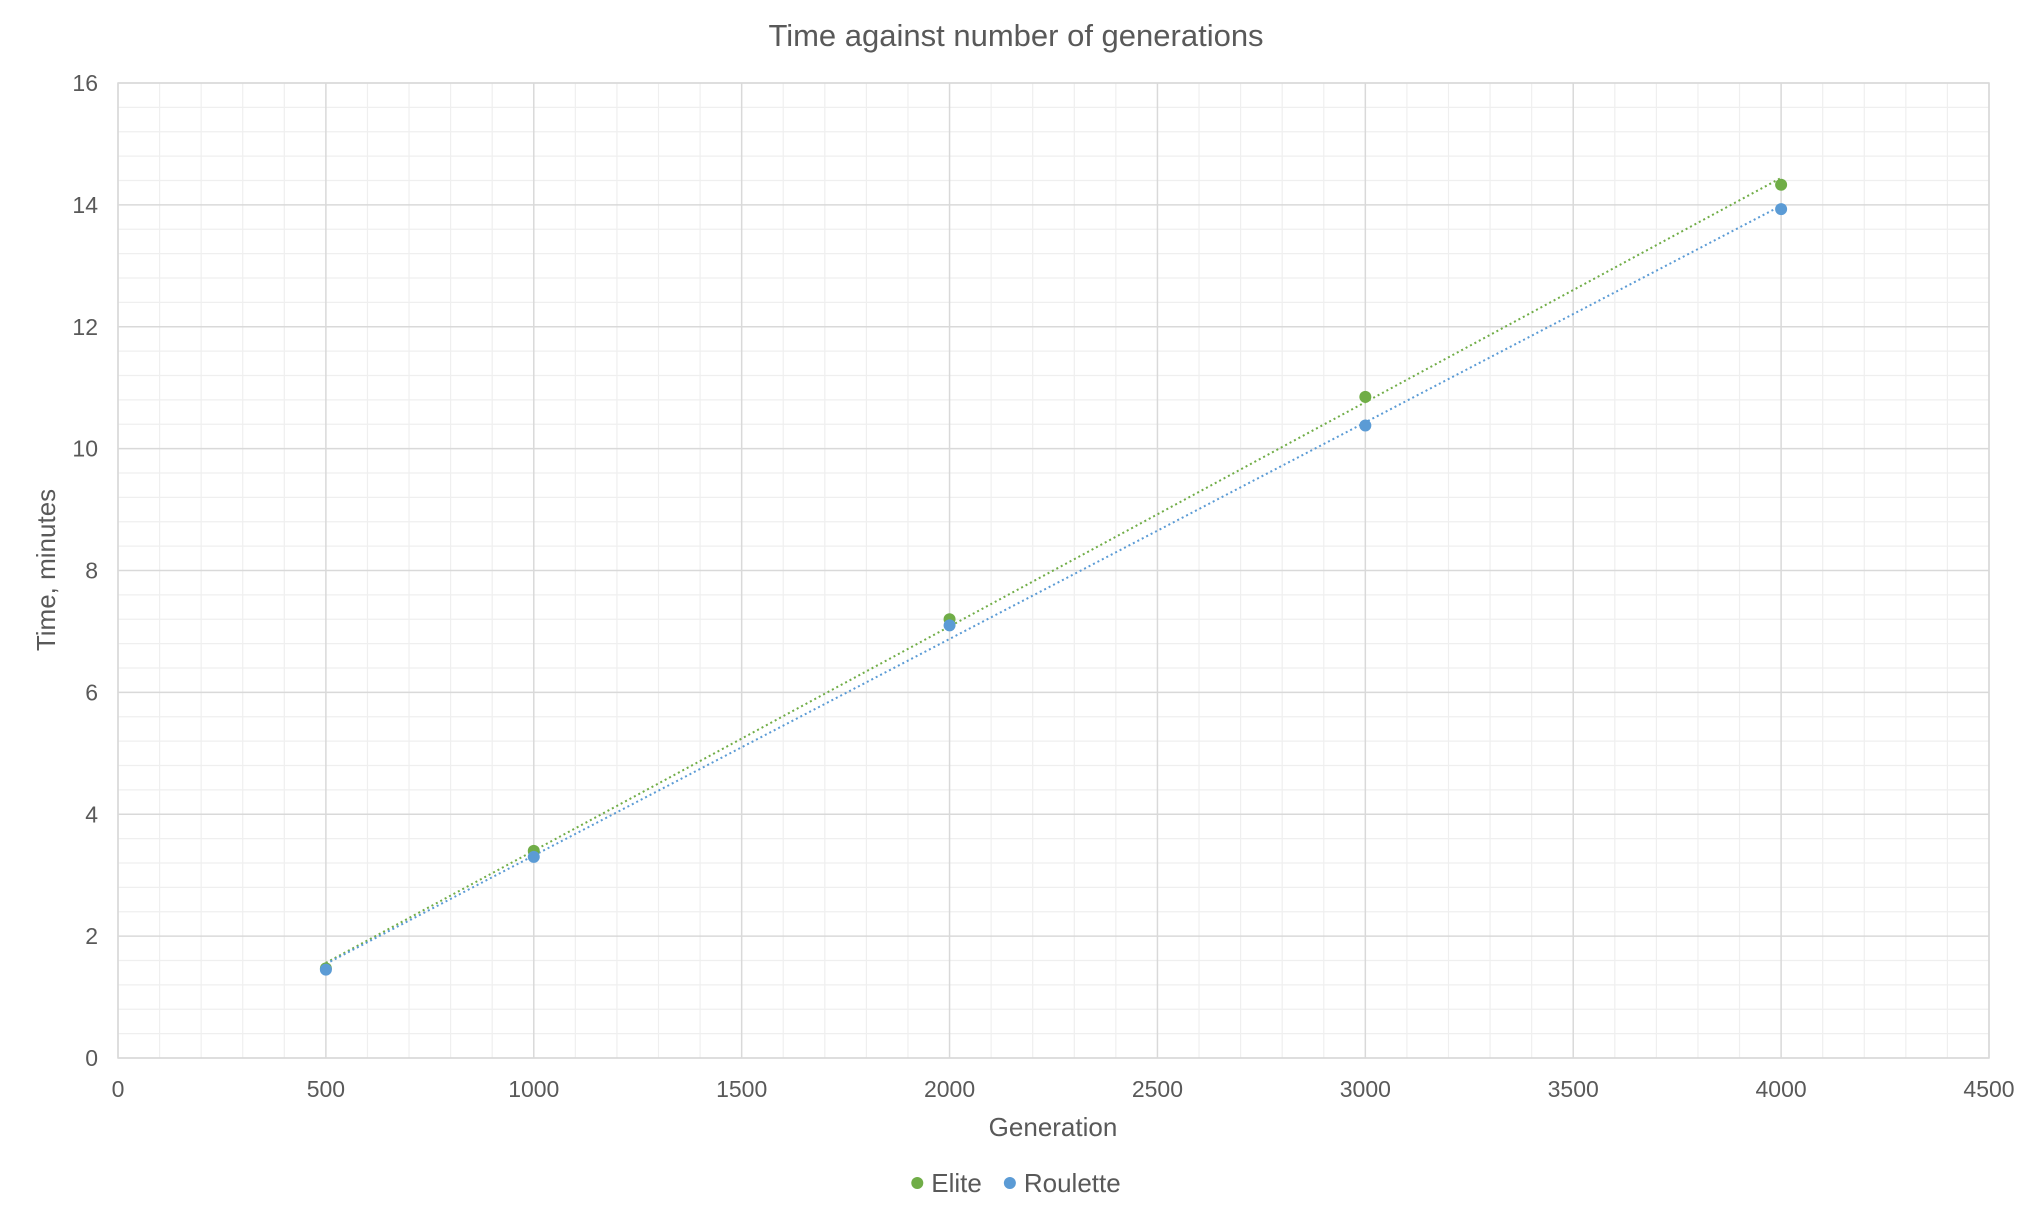  What do you see at coordinates (326, 1089) in the screenshot?
I see `x-tick-label: 500` at bounding box center [326, 1089].